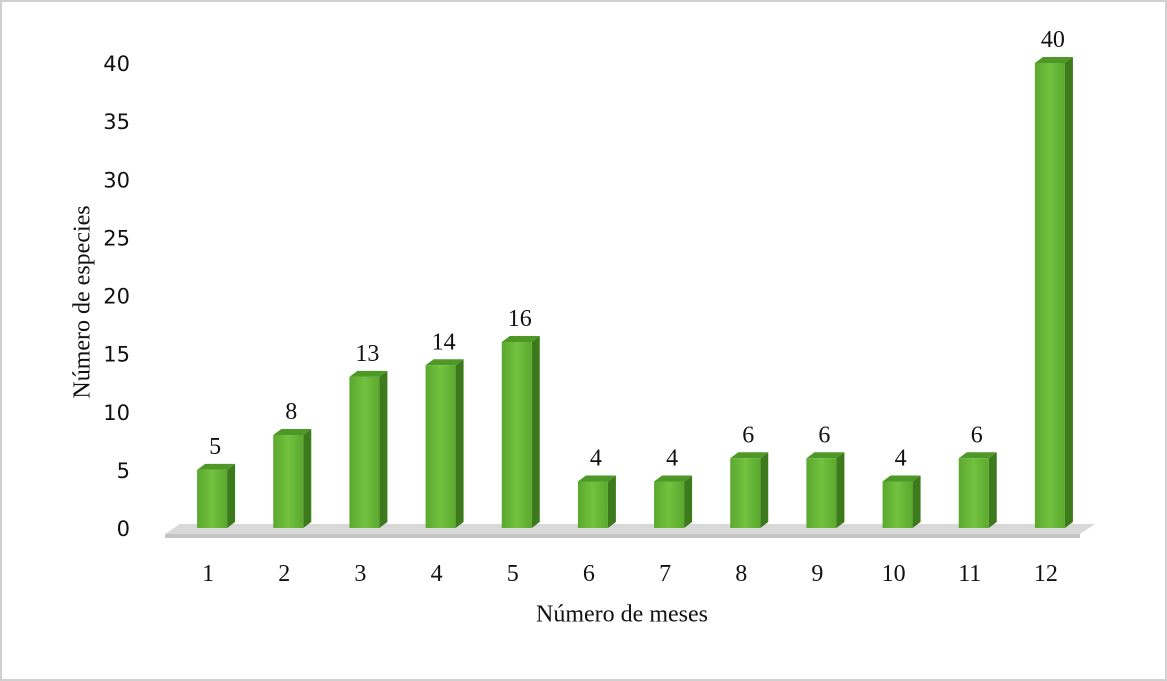 This screenshot has height=681, width=1167. I want to click on data-label: 13, so click(367, 354).